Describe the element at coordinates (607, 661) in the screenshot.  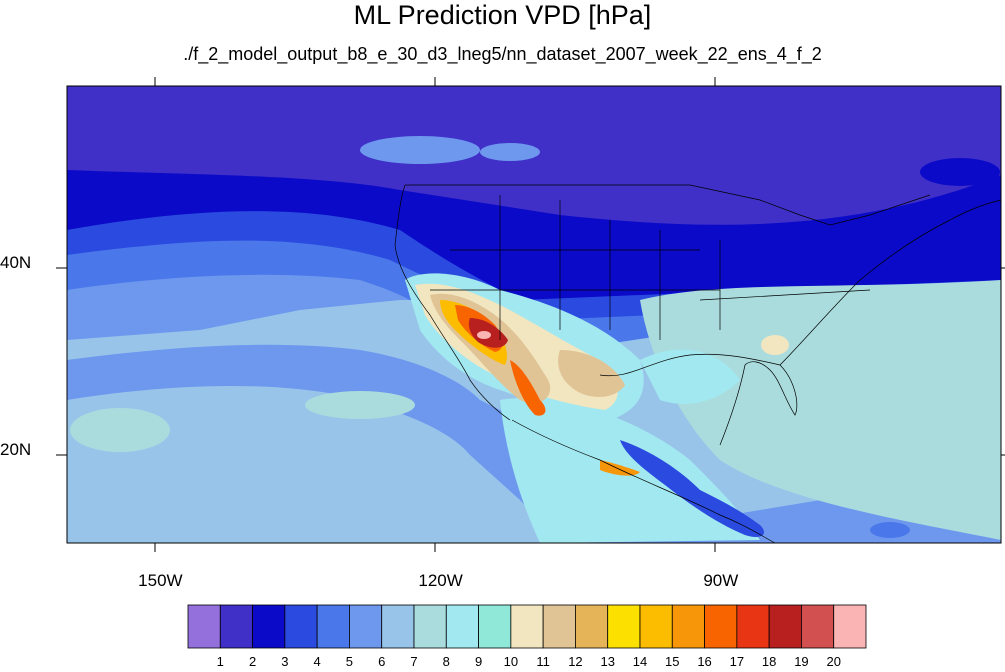
I see `colorbar-label: 13` at that location.